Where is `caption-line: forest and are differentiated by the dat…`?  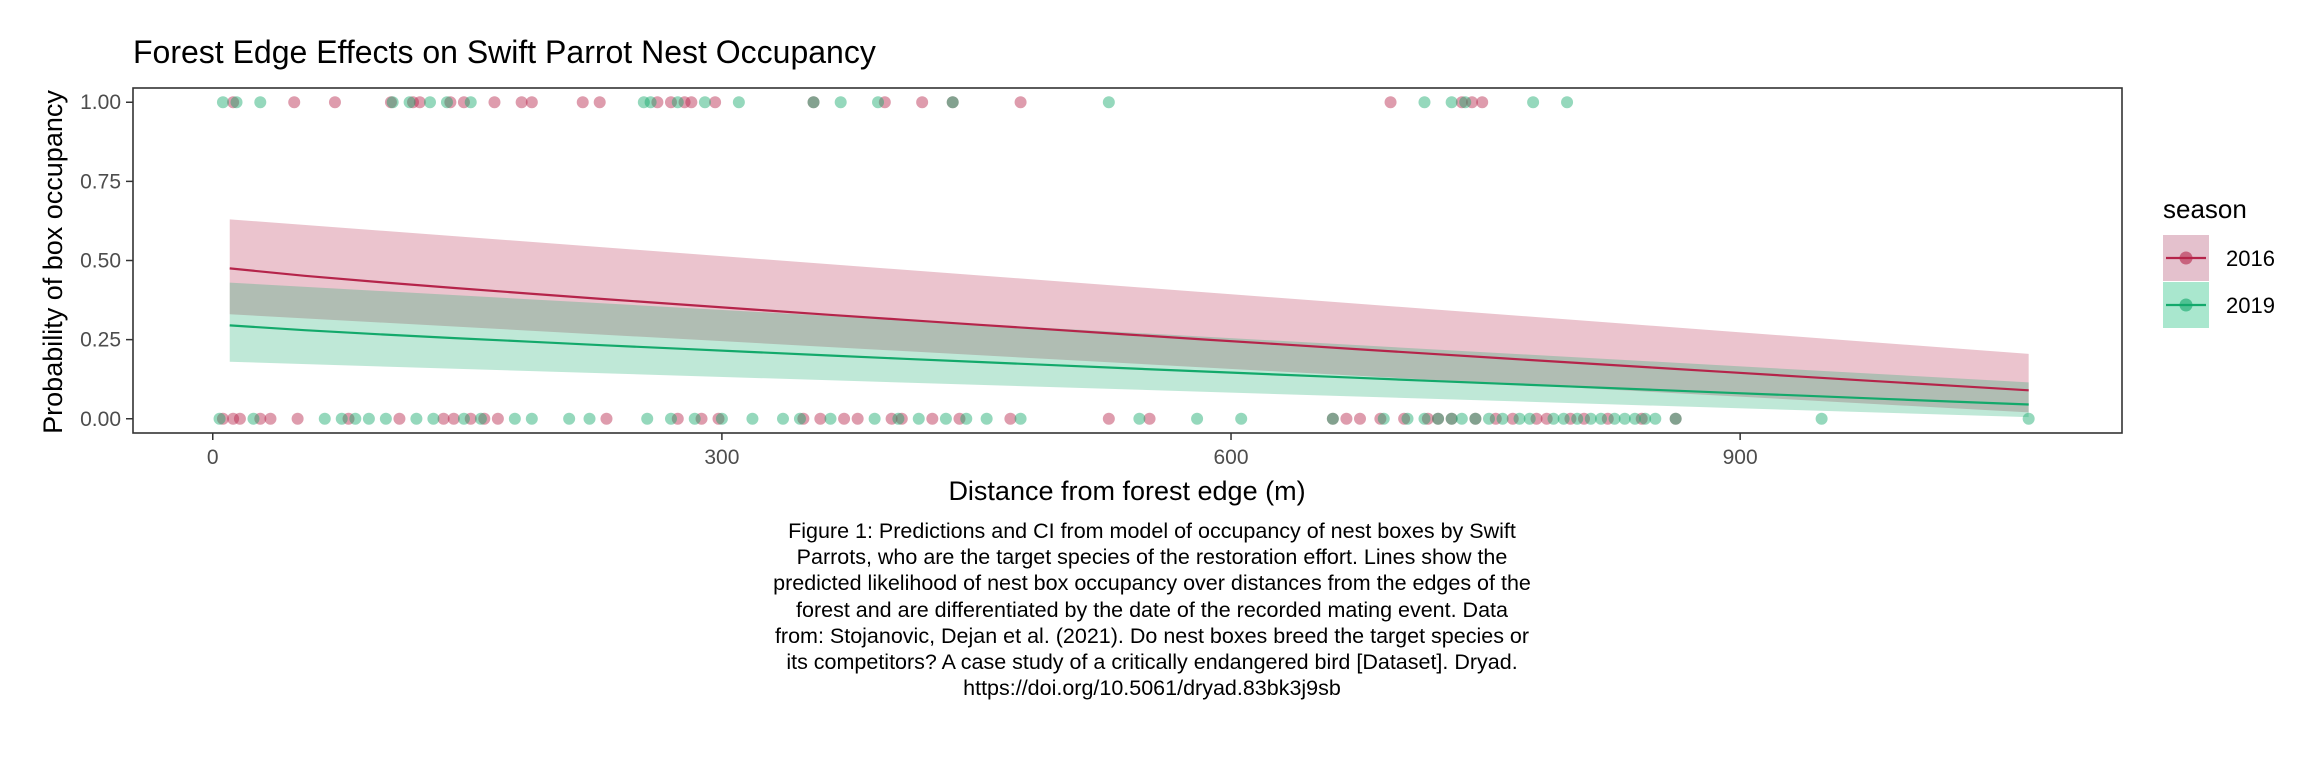 caption-line: forest and are differentiated by the dat… is located at coordinates (1152, 609).